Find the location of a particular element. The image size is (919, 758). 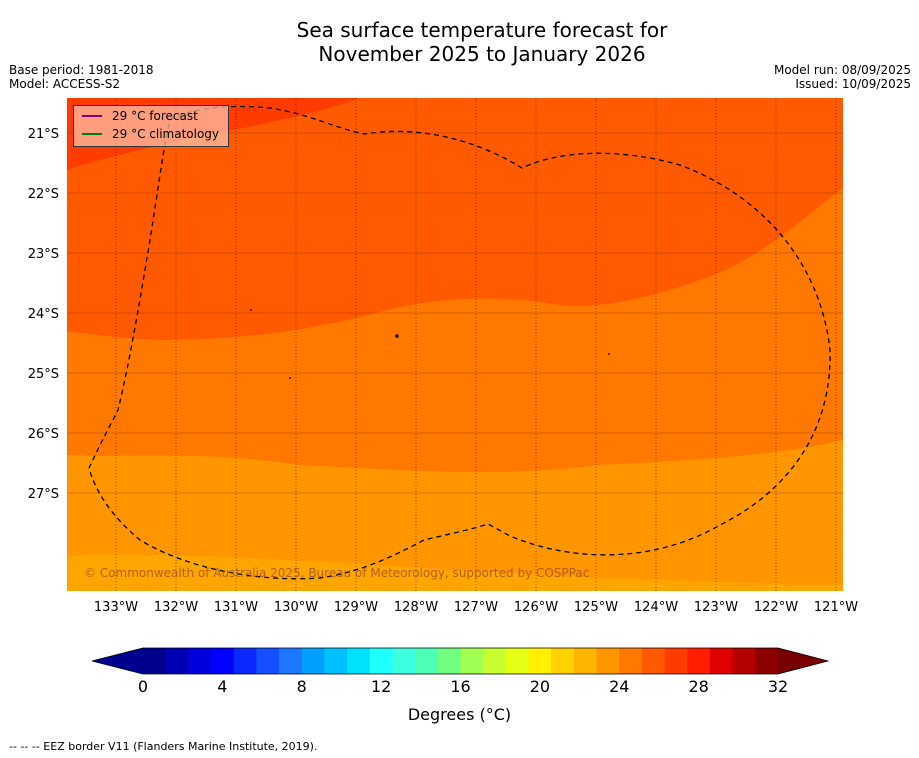

colorbar-ticks: 0 4 8 12 16 20 24 28 32 is located at coordinates (463, 686).